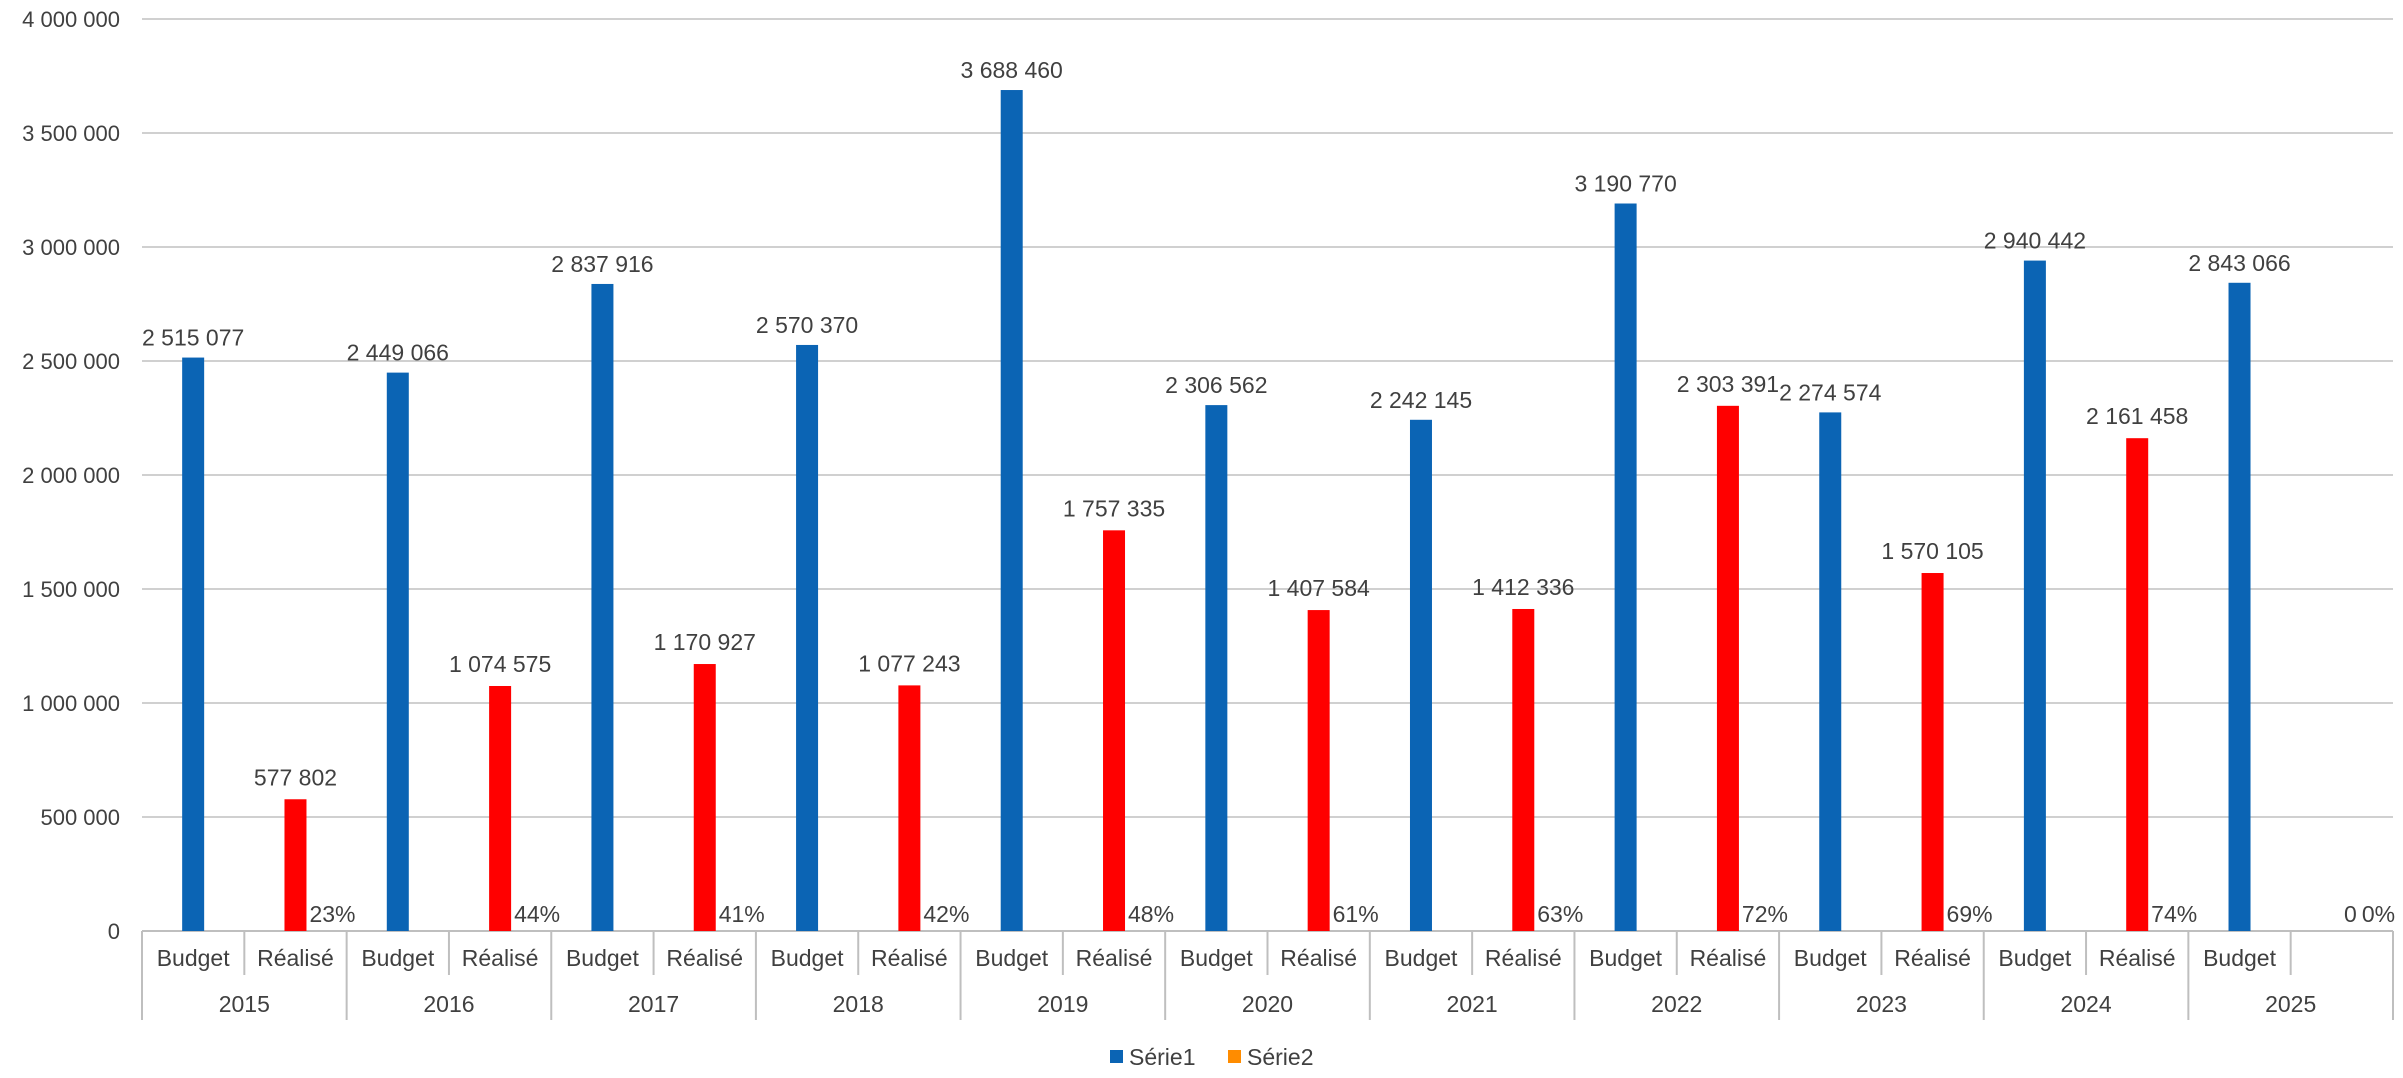  What do you see at coordinates (71, 589) in the screenshot?
I see `y-tick-label: 1 500 000` at bounding box center [71, 589].